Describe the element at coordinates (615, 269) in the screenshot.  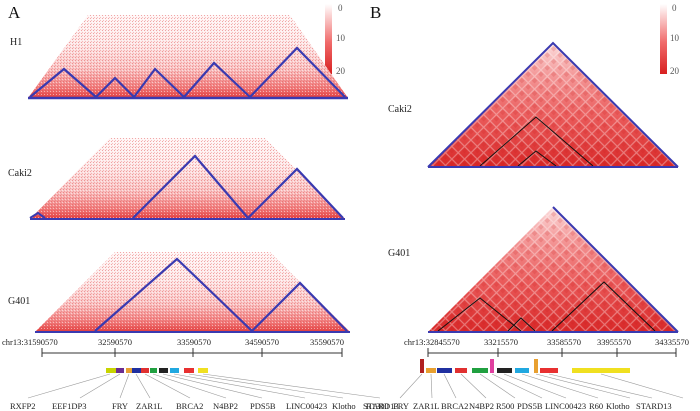
I see `tad-domain-b-g401-outer` at that location.